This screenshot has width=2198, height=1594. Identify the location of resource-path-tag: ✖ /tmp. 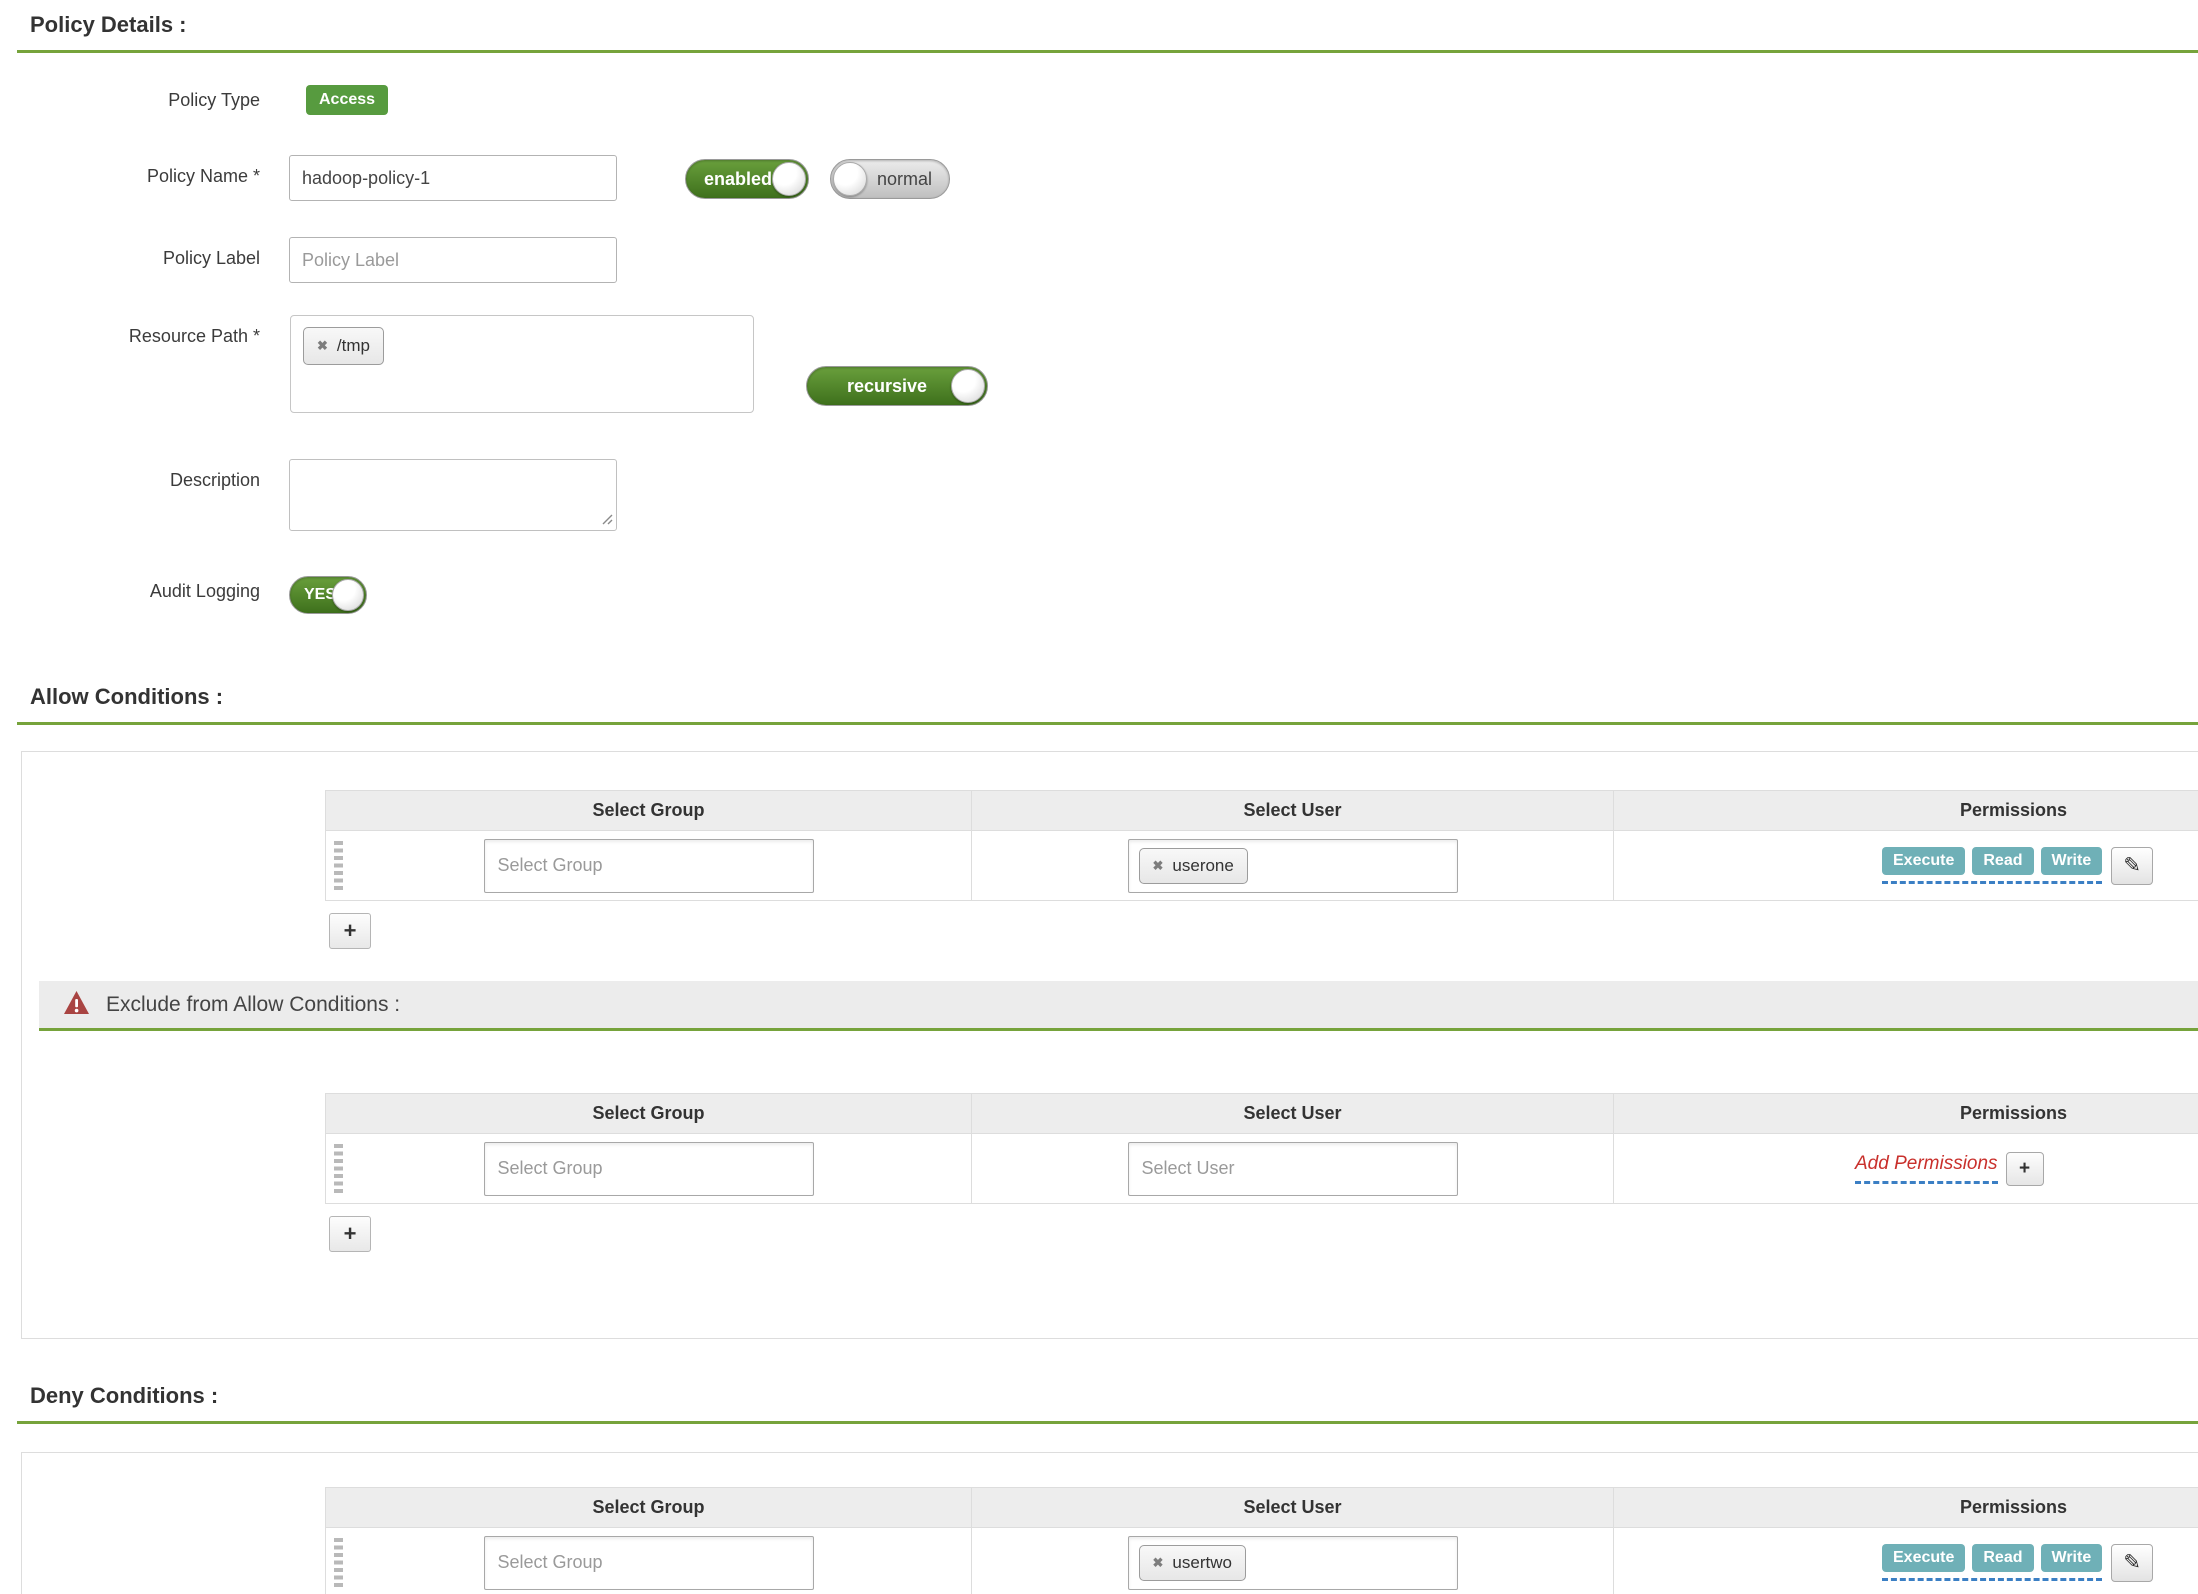
(343, 346).